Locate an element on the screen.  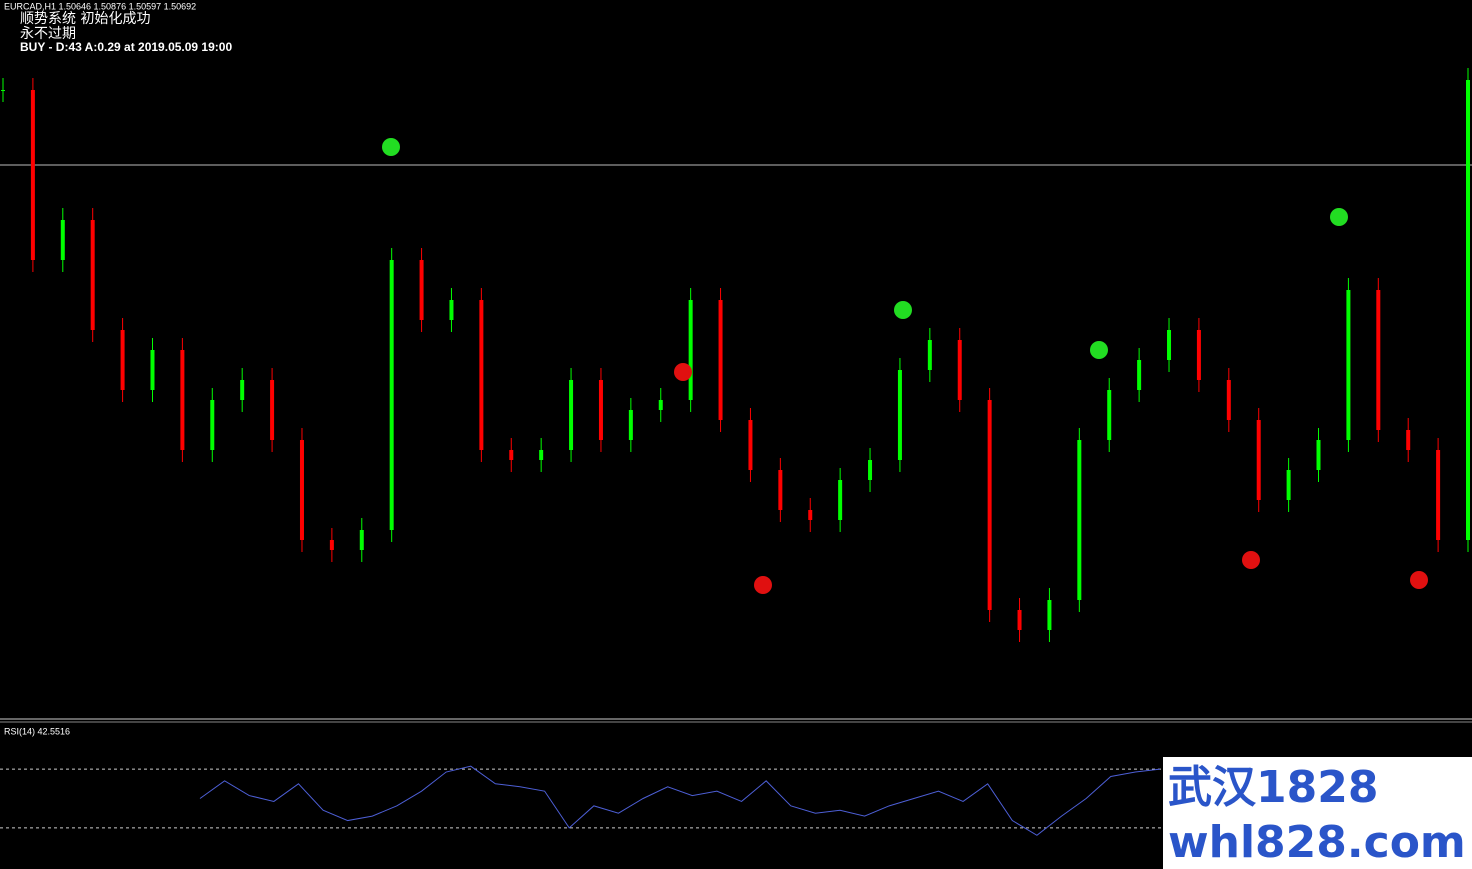
system-status: 顺势系统 初始化成功 is located at coordinates (85, 18).